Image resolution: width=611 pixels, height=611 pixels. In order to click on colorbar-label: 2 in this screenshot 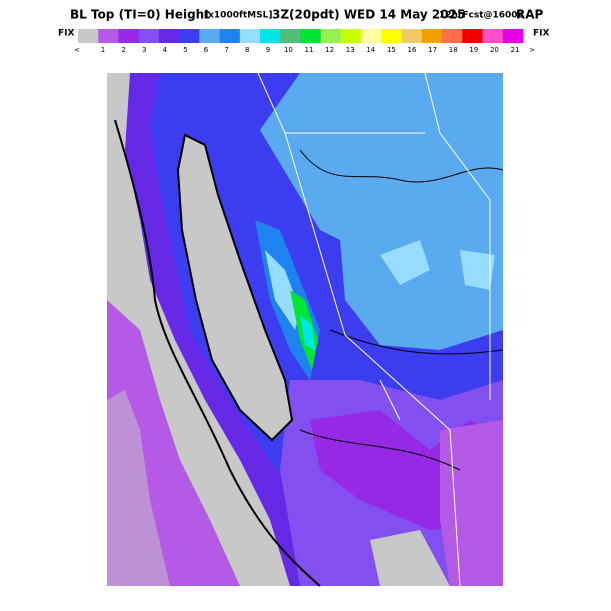, I will do `click(123, 50)`.